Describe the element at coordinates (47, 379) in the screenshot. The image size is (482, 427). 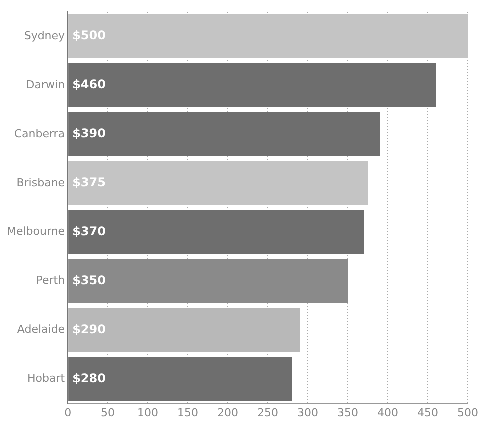
I see `y-tick-label: Hobart` at that location.